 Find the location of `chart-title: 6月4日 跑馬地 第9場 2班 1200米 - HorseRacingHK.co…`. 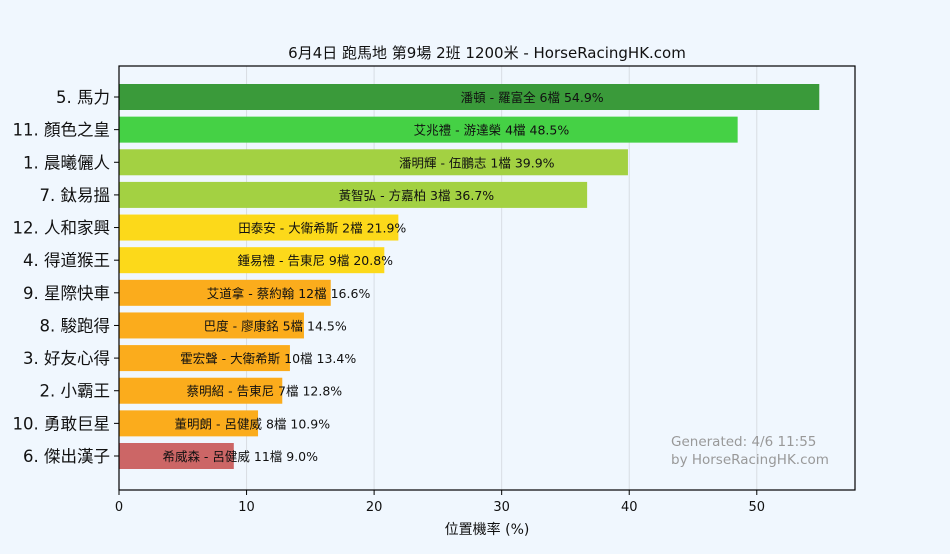

chart-title: 6月4日 跑馬地 第9場 2班 1200米 - HorseRacingHK.co… is located at coordinates (487, 53).